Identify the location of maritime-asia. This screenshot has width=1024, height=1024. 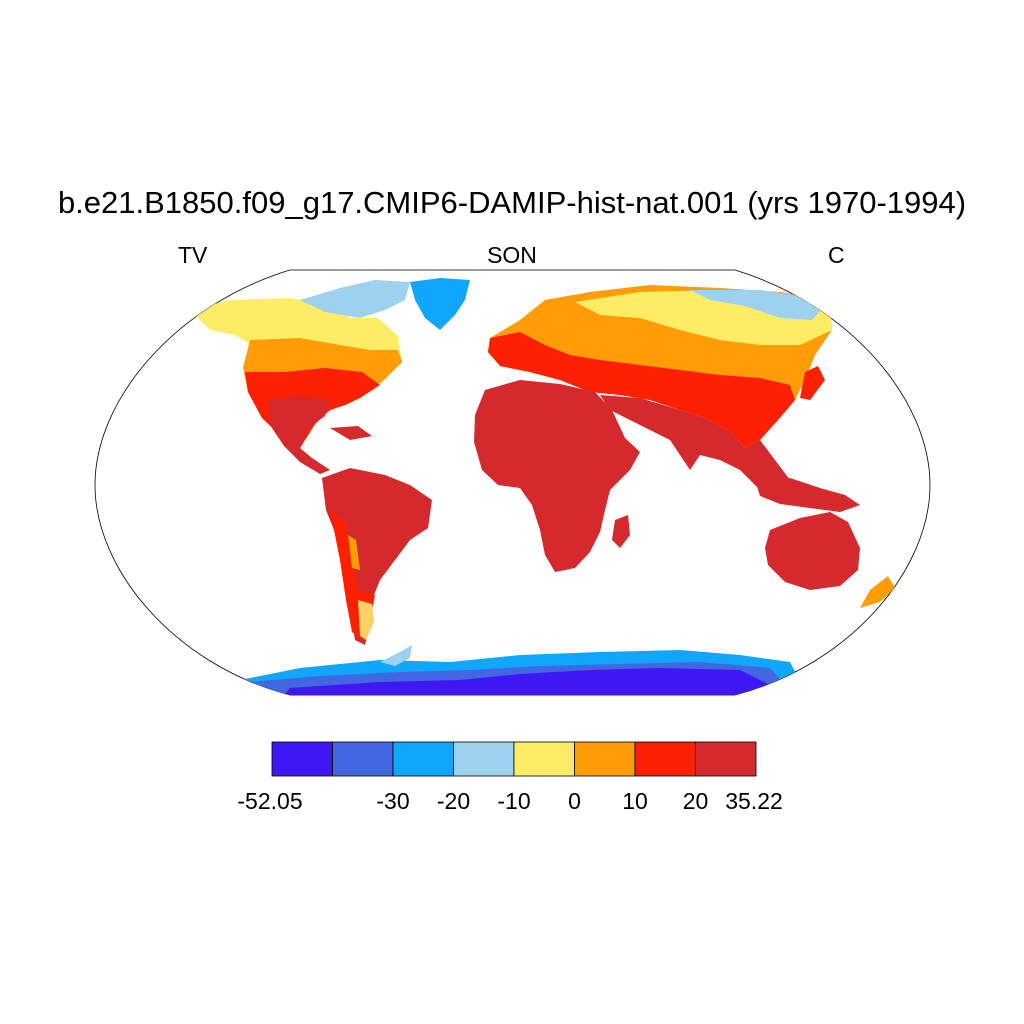
(807, 495).